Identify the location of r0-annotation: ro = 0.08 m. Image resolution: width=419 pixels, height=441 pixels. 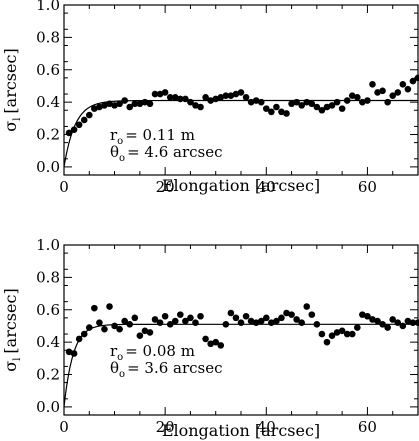
(152, 352).